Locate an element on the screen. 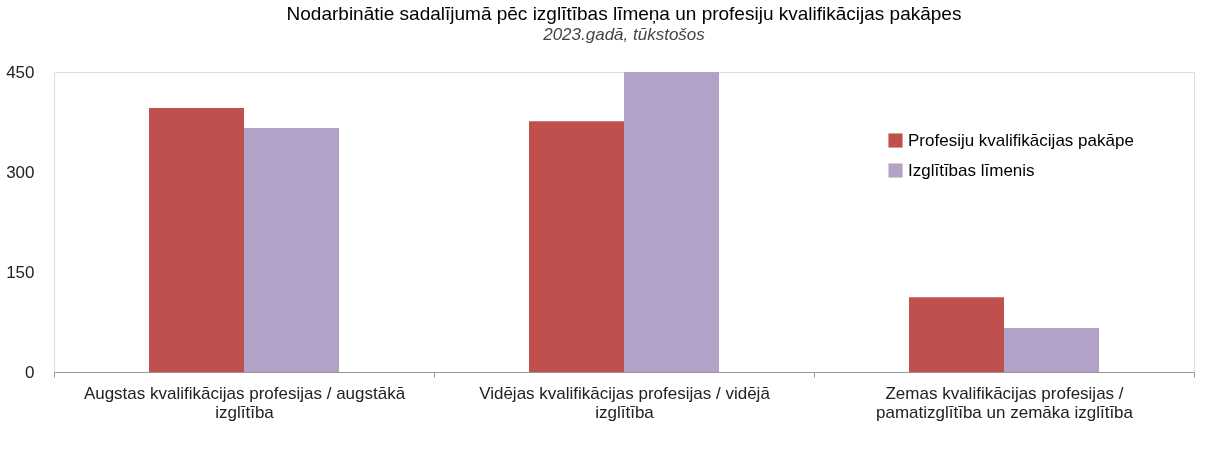  legend-label: Izglītības līmenis is located at coordinates (971, 170).